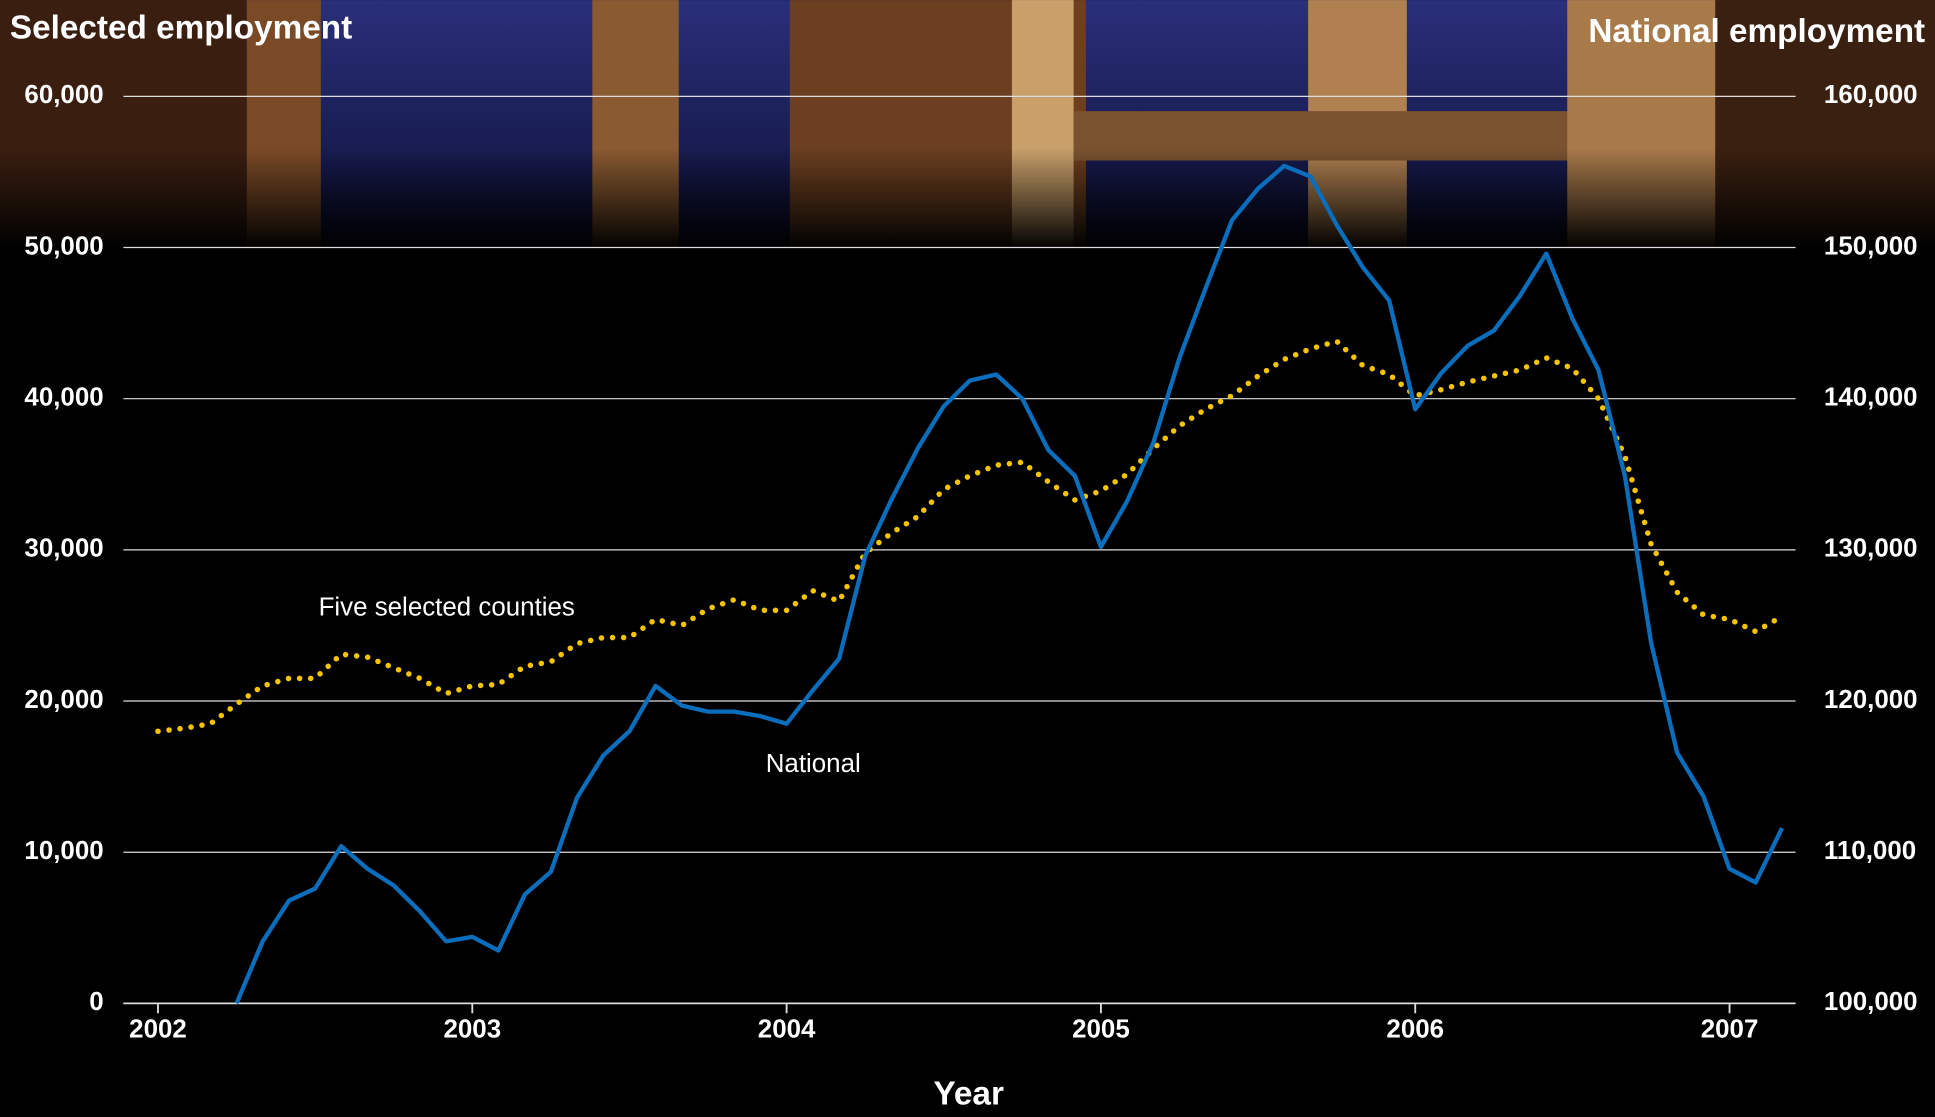  What do you see at coordinates (472, 1029) in the screenshot?
I see `x-tick-label: 2003` at bounding box center [472, 1029].